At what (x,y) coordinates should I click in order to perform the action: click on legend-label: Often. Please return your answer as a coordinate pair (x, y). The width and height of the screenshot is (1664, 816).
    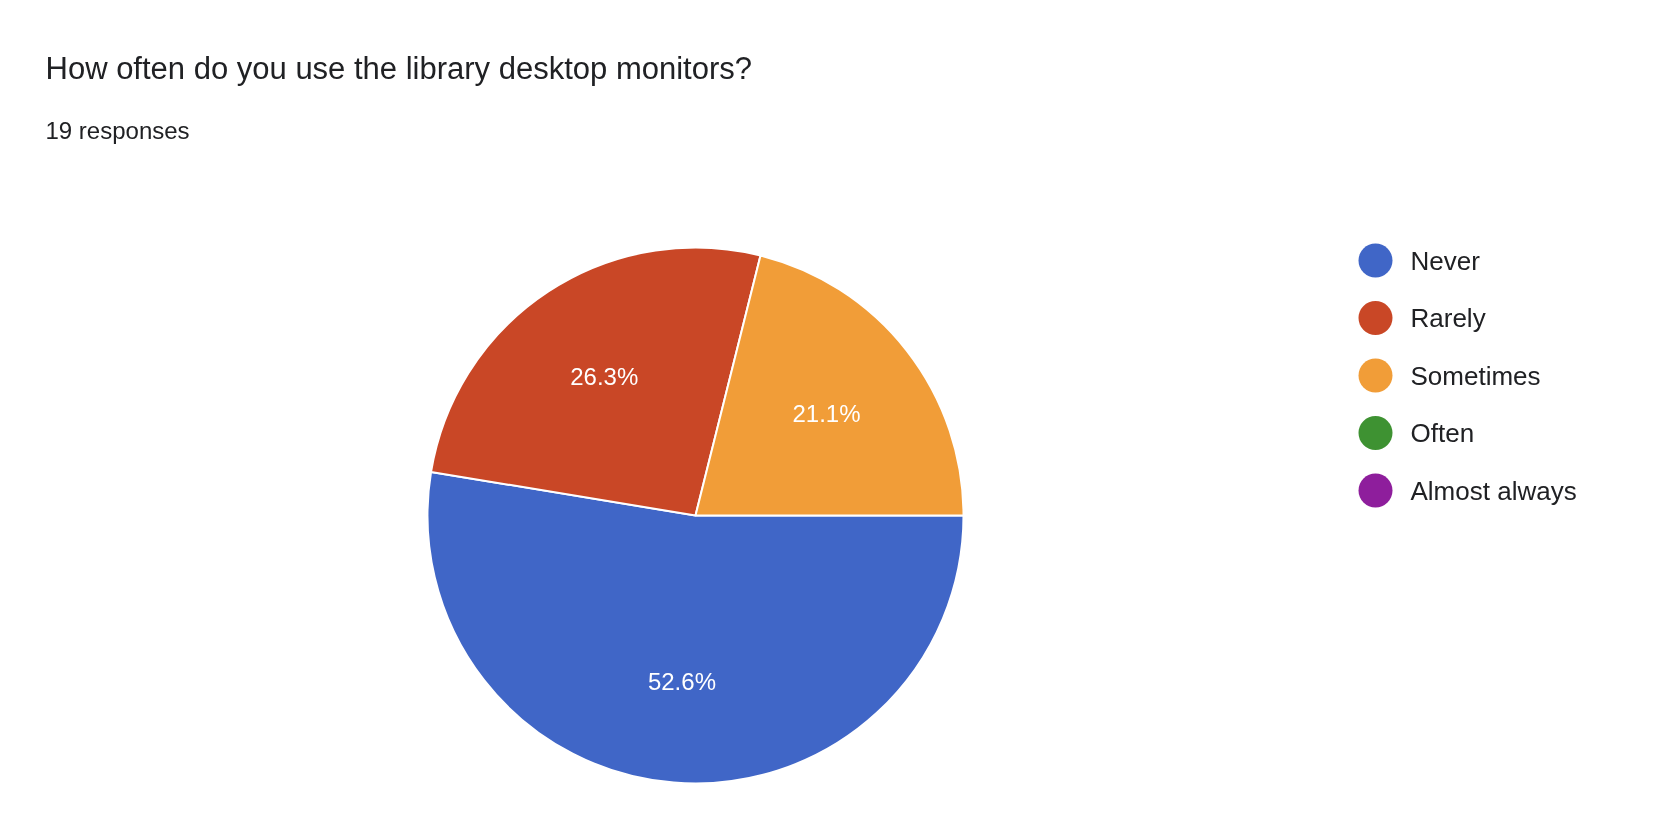
    Looking at the image, I should click on (1442, 433).